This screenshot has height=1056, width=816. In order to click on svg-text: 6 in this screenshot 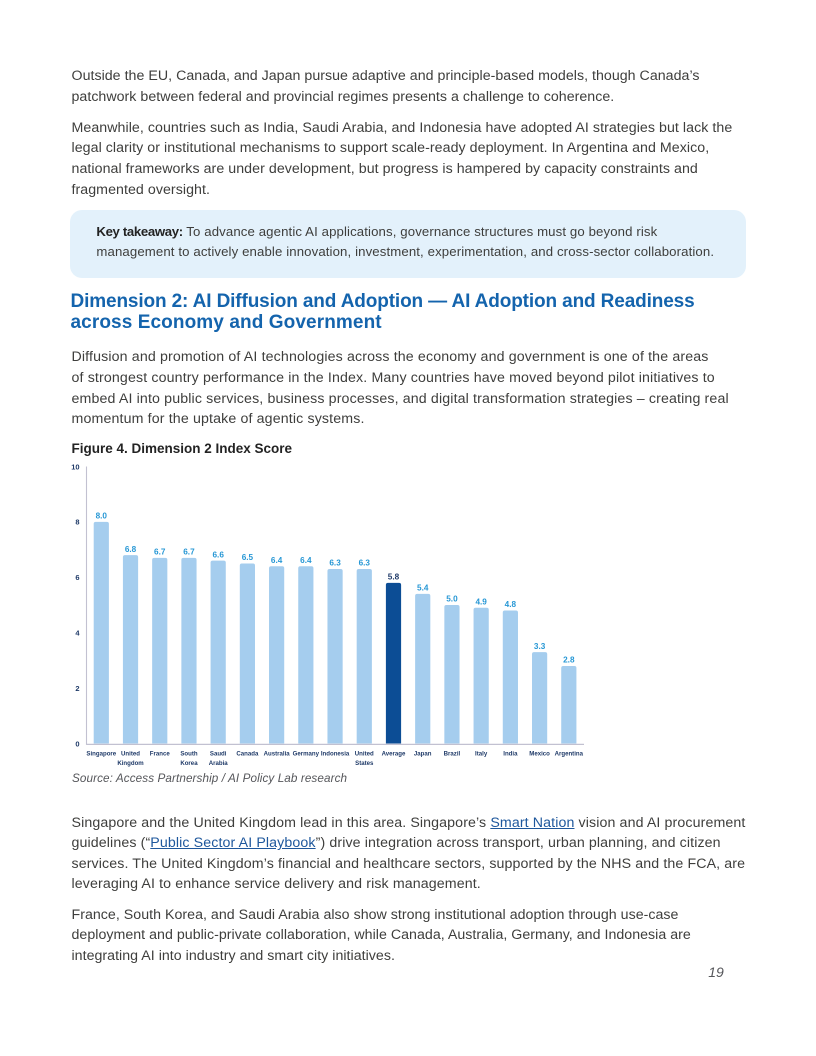, I will do `click(77, 577)`.